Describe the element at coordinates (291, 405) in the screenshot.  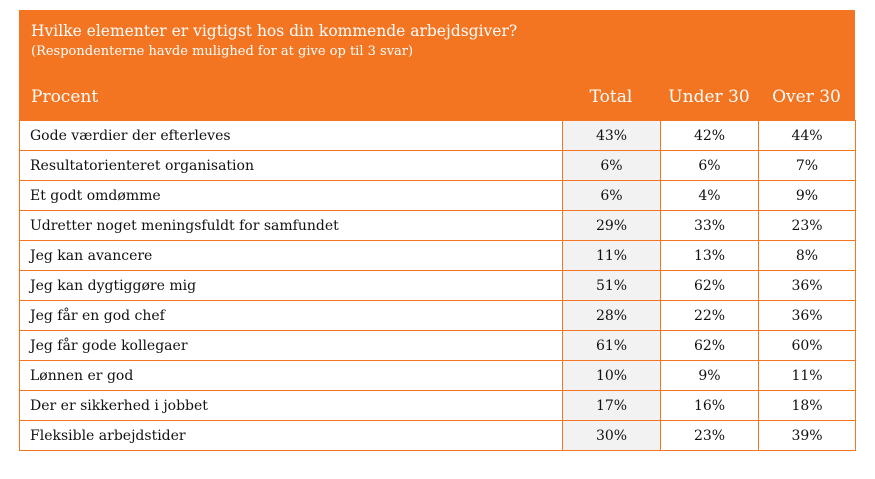
I see `row-label: Der er sikkerhed i jobbet` at that location.